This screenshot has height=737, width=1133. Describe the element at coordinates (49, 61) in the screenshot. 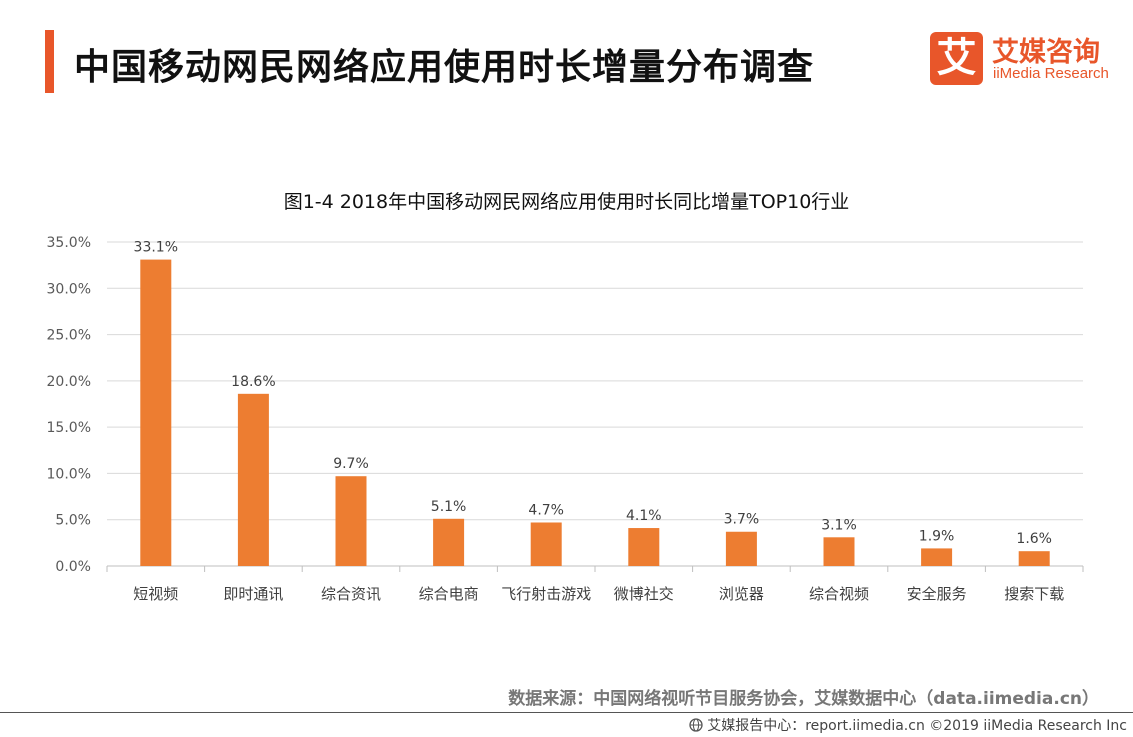

I see `title-accent-bar` at that location.